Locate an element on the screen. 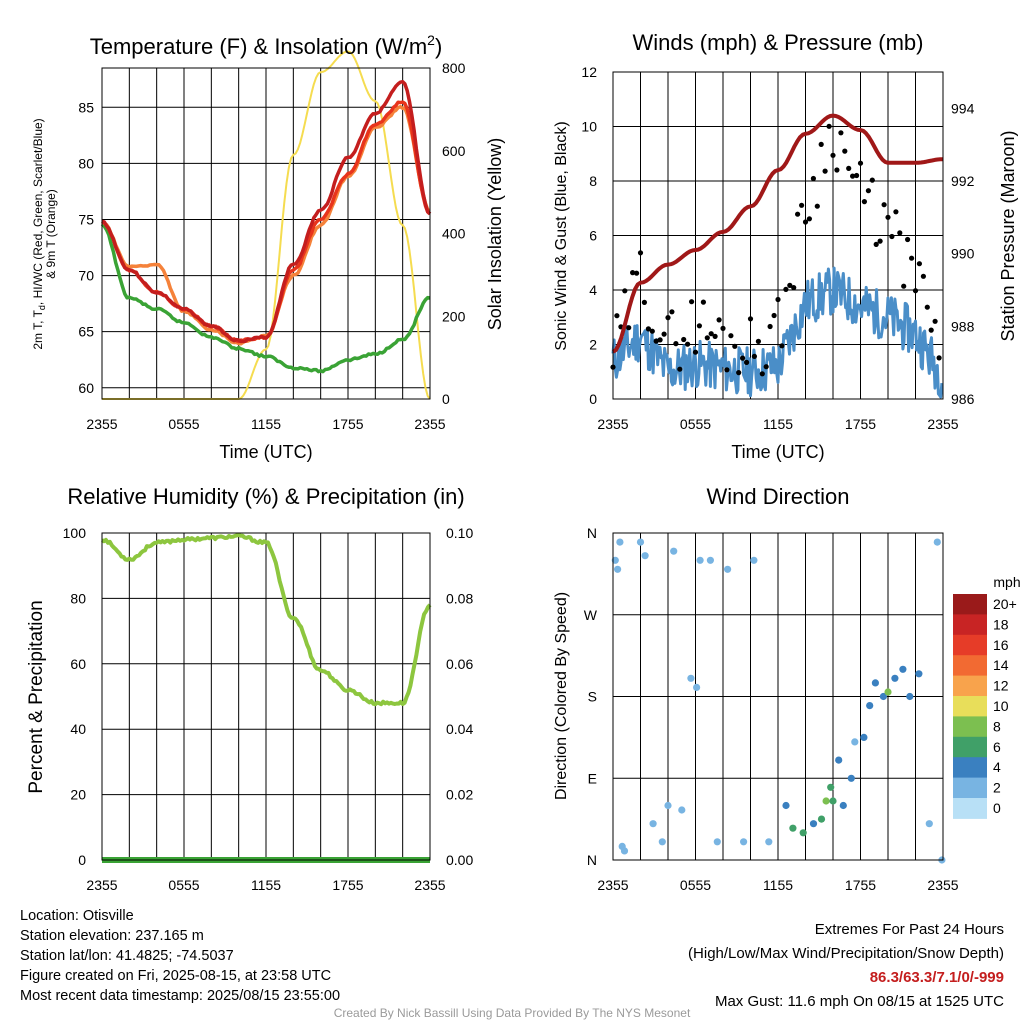 The image size is (1024, 1024). station-latlon: Station lat/lon: 41.4825; -74.5037 is located at coordinates (127, 956).